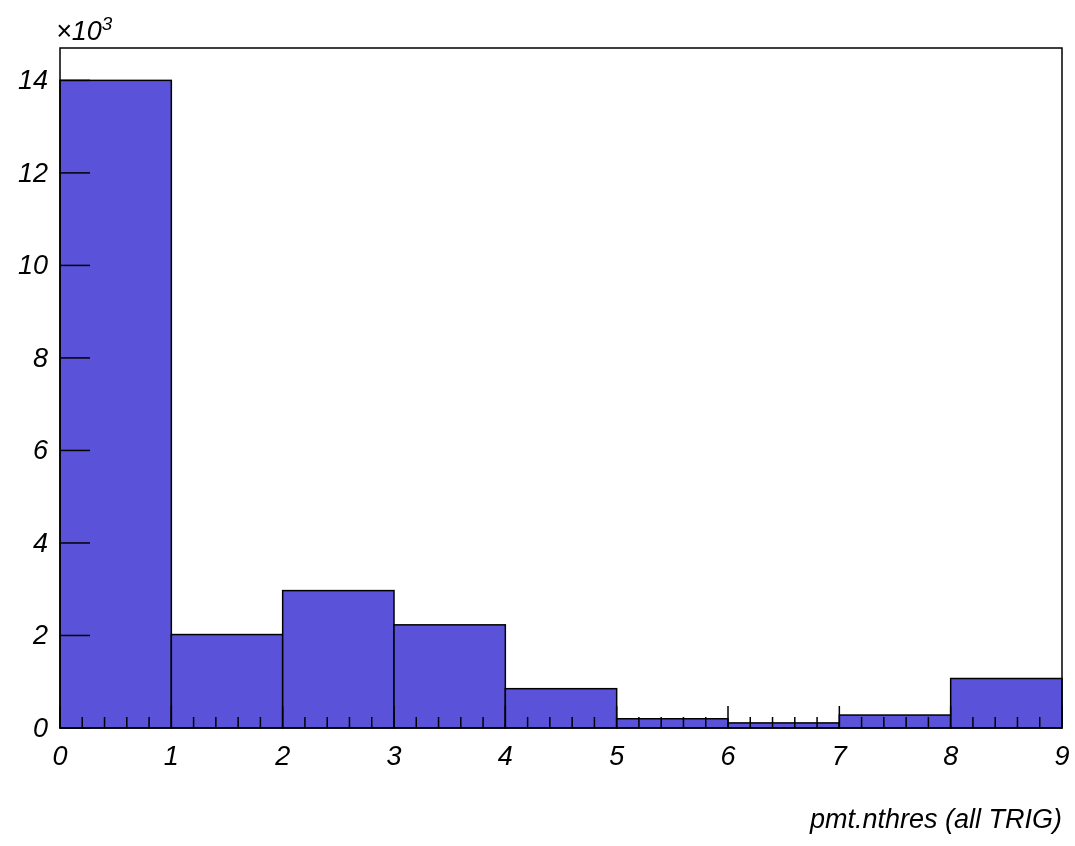 This screenshot has width=1075, height=846. Describe the element at coordinates (839, 756) in the screenshot. I see `x-tick-label: 7` at that location.